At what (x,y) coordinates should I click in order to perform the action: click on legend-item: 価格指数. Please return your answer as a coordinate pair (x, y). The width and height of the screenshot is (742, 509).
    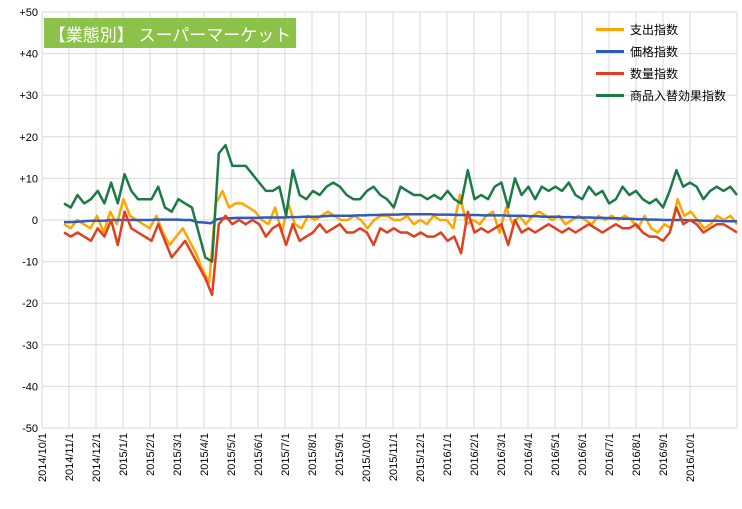
    Looking at the image, I should click on (661, 51).